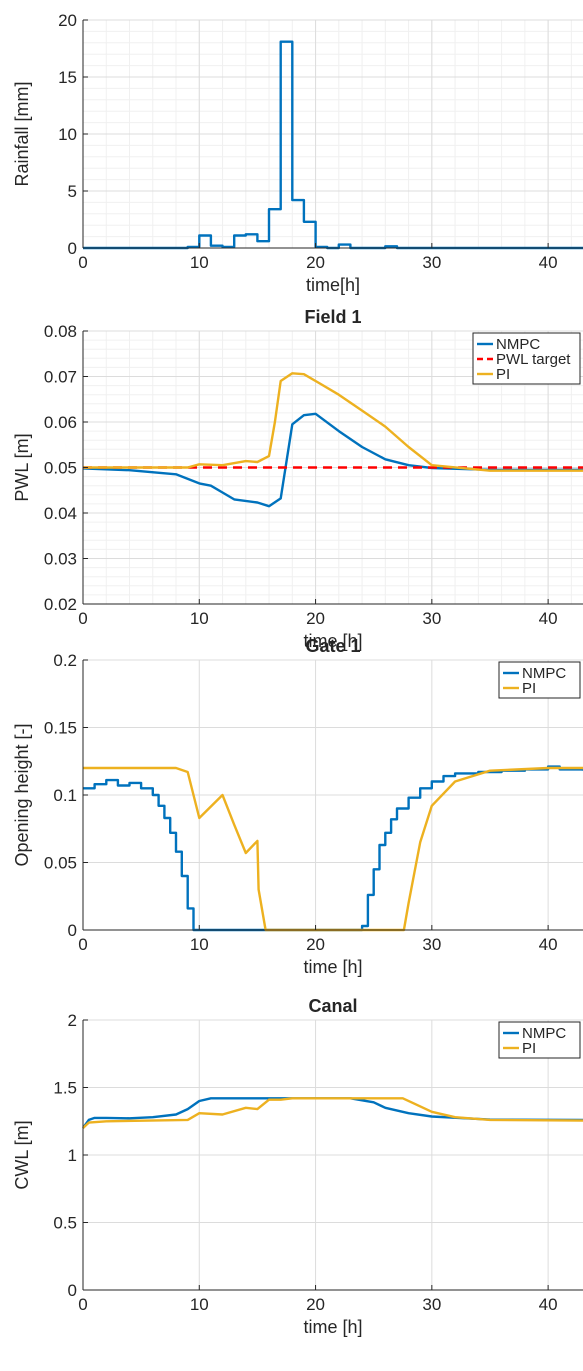 This screenshot has width=583, height=1371. I want to click on y-tick-label: 1.5, so click(65, 1088).